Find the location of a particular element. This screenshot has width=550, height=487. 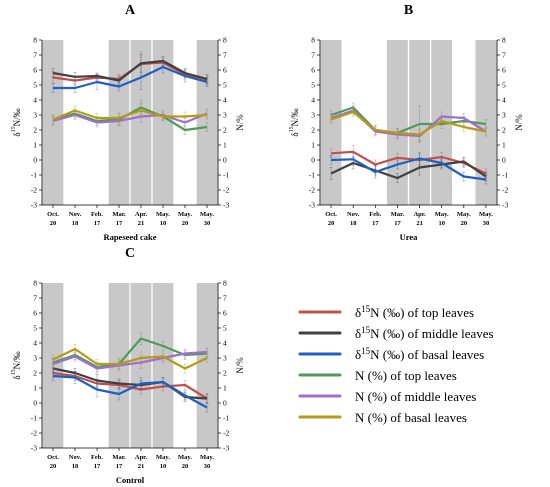

y-tick-label-right: 1 is located at coordinates (225, 145).